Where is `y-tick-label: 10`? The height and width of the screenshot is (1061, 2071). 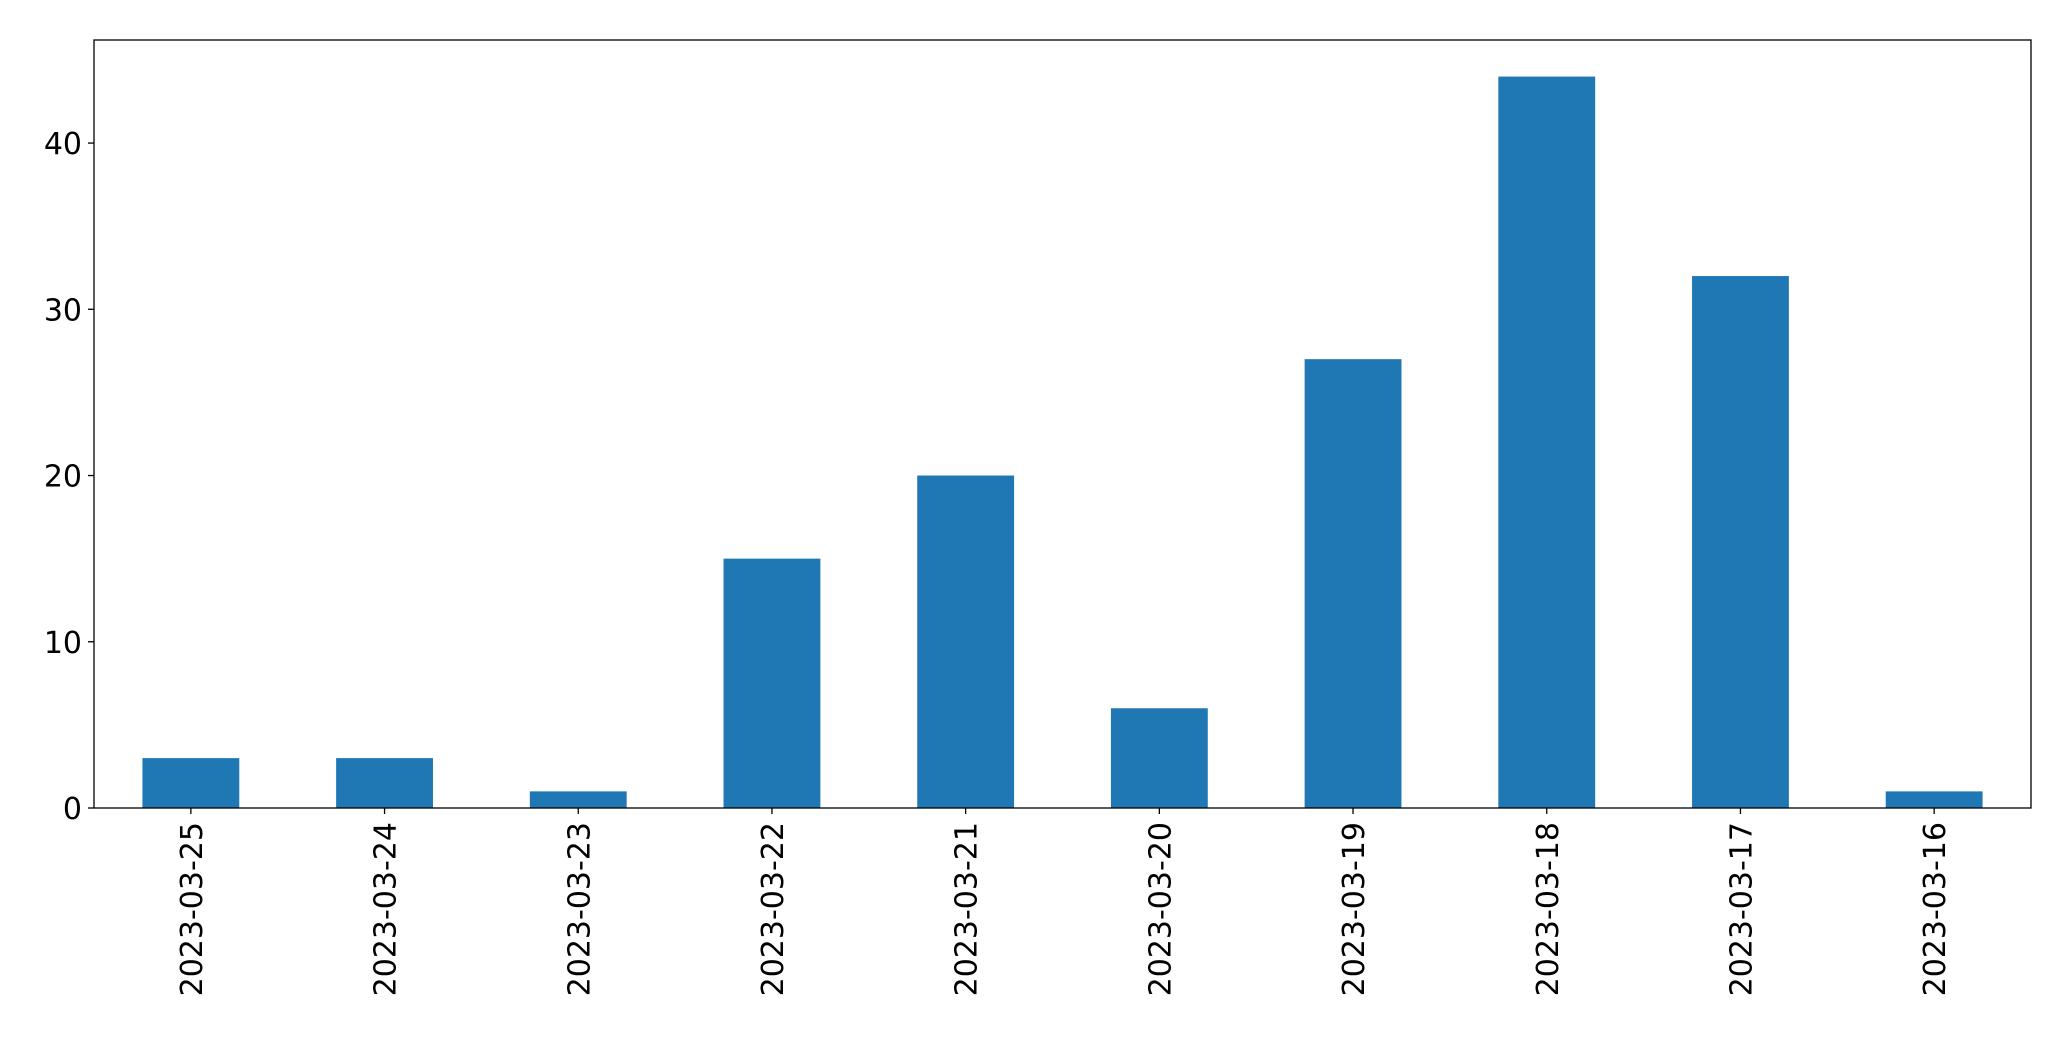
y-tick-label: 10 is located at coordinates (63, 643).